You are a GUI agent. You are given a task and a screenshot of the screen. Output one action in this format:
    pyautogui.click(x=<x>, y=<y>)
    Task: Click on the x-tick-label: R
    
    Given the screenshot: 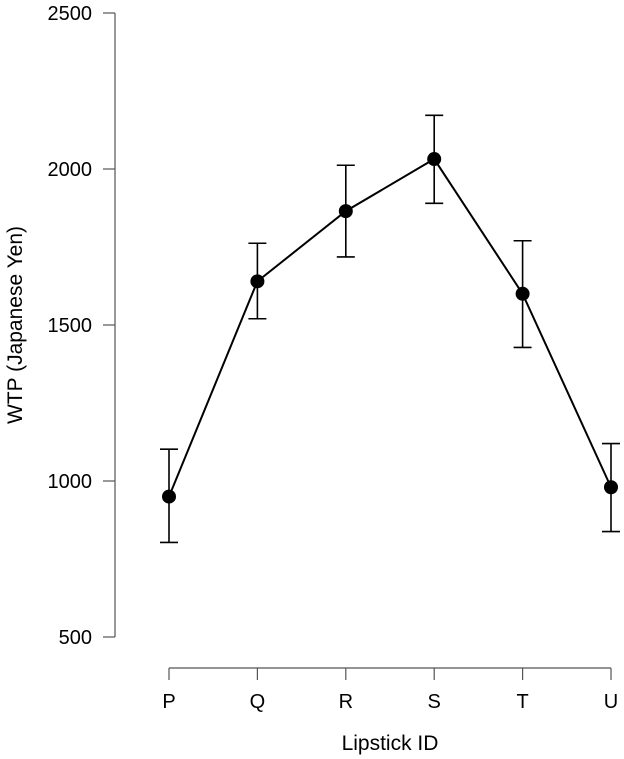 What is the action you would take?
    pyautogui.click(x=346, y=702)
    